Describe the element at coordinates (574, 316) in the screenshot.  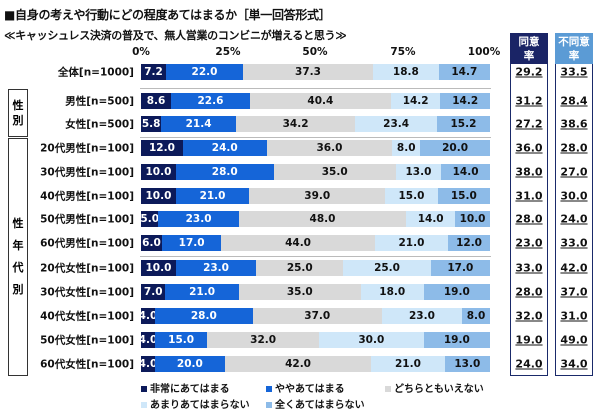
I see `disagree-rate-value: 31.0` at that location.